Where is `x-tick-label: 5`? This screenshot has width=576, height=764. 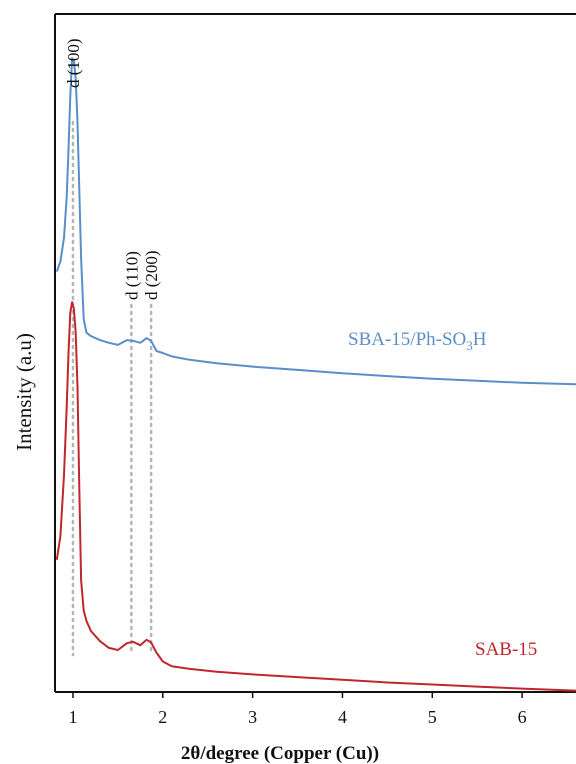
x-tick-label: 5 is located at coordinates (432, 717).